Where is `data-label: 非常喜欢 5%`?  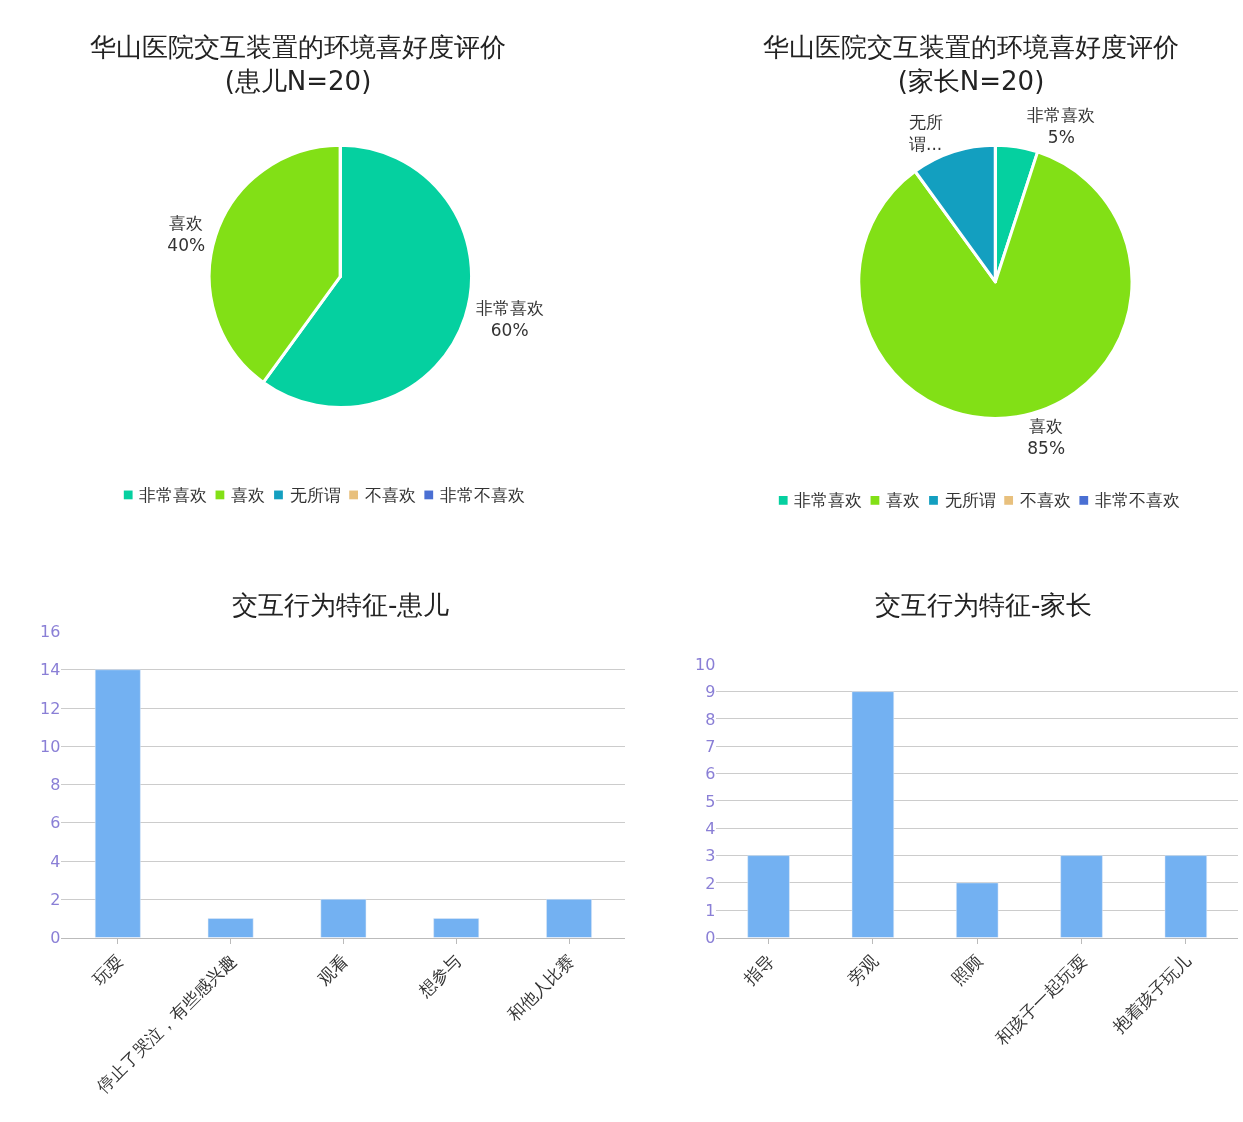 data-label: 非常喜欢 5% is located at coordinates (1061, 126).